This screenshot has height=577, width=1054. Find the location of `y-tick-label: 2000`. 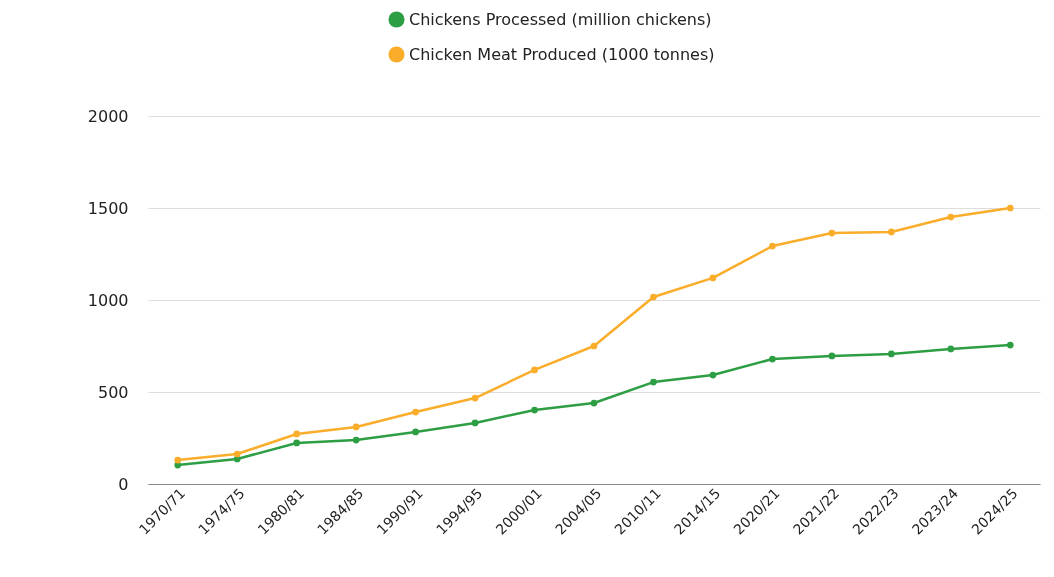

y-tick-label: 2000 is located at coordinates (108, 116).